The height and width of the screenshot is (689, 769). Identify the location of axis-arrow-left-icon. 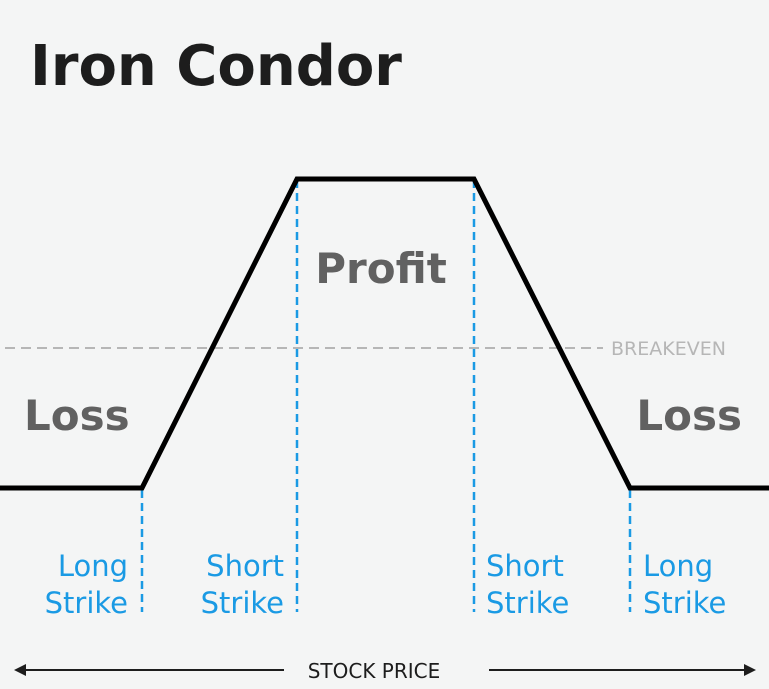
(20, 670).